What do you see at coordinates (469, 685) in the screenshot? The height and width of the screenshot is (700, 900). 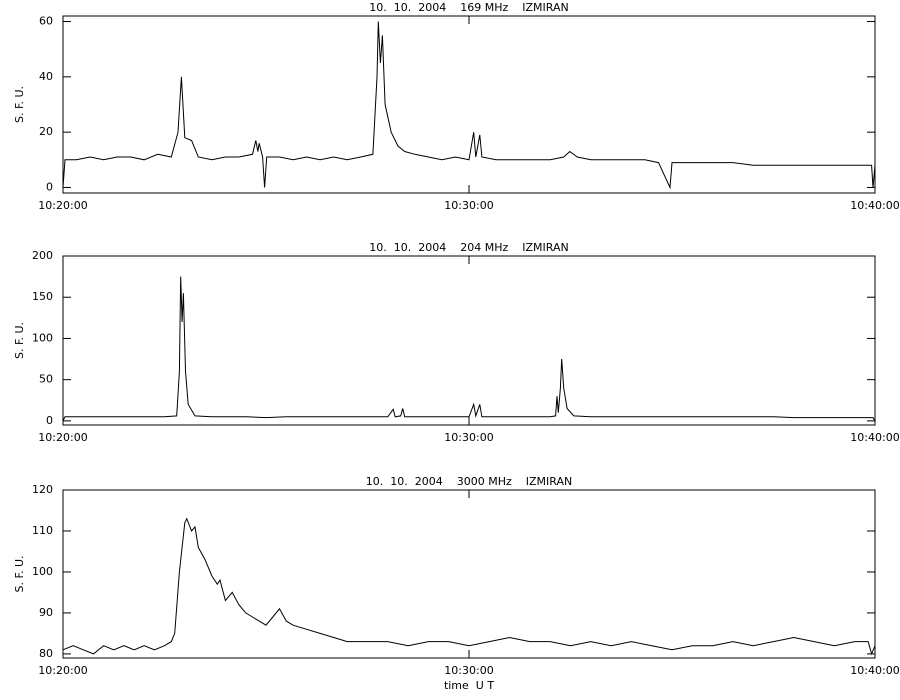 I see `x-axis-label: time U T` at bounding box center [469, 685].